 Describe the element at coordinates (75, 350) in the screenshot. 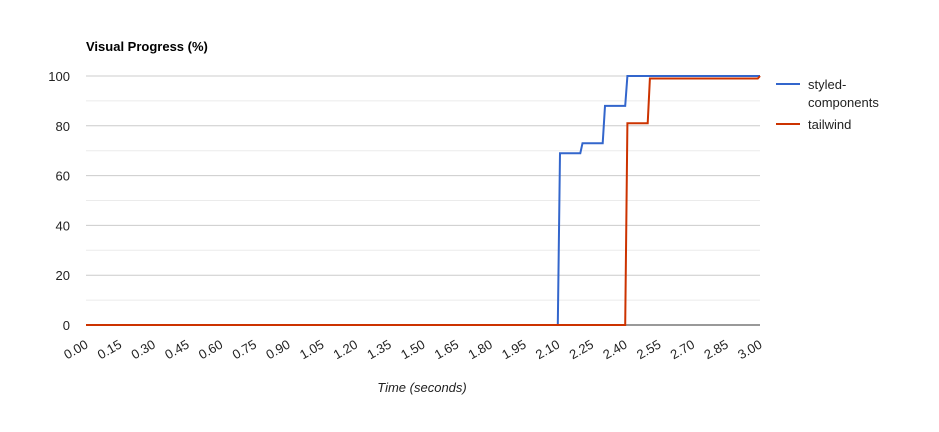

I see `x-tick-label: 0.00` at that location.